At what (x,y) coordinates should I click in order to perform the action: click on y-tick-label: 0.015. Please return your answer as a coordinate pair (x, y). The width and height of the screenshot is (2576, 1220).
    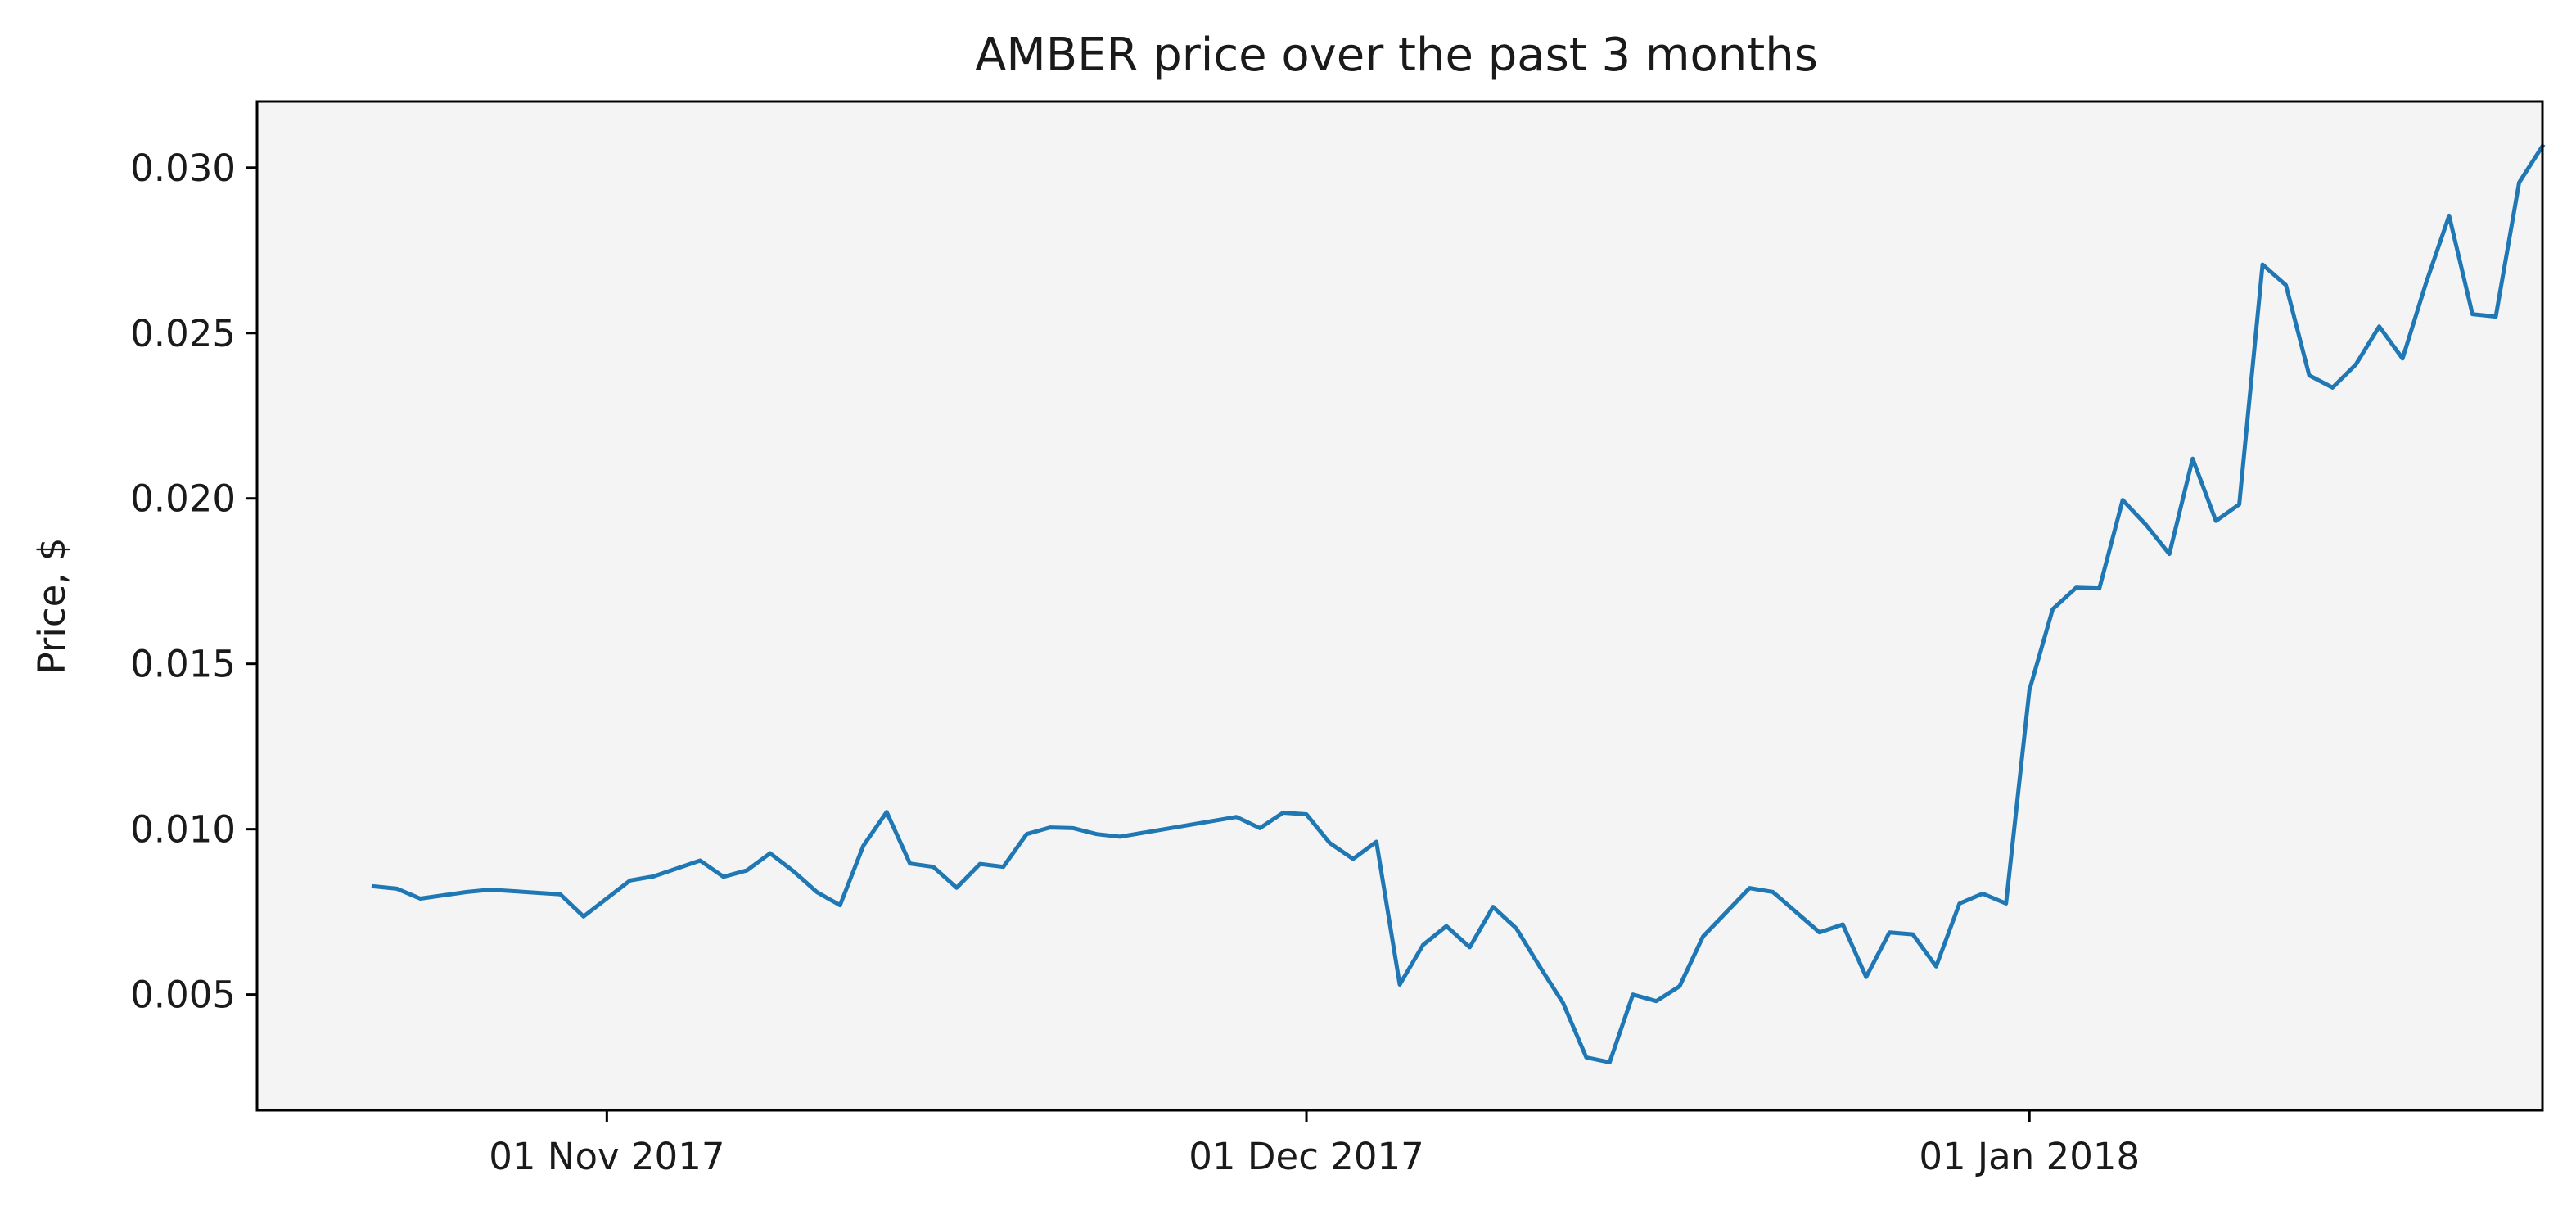
    Looking at the image, I should click on (183, 664).